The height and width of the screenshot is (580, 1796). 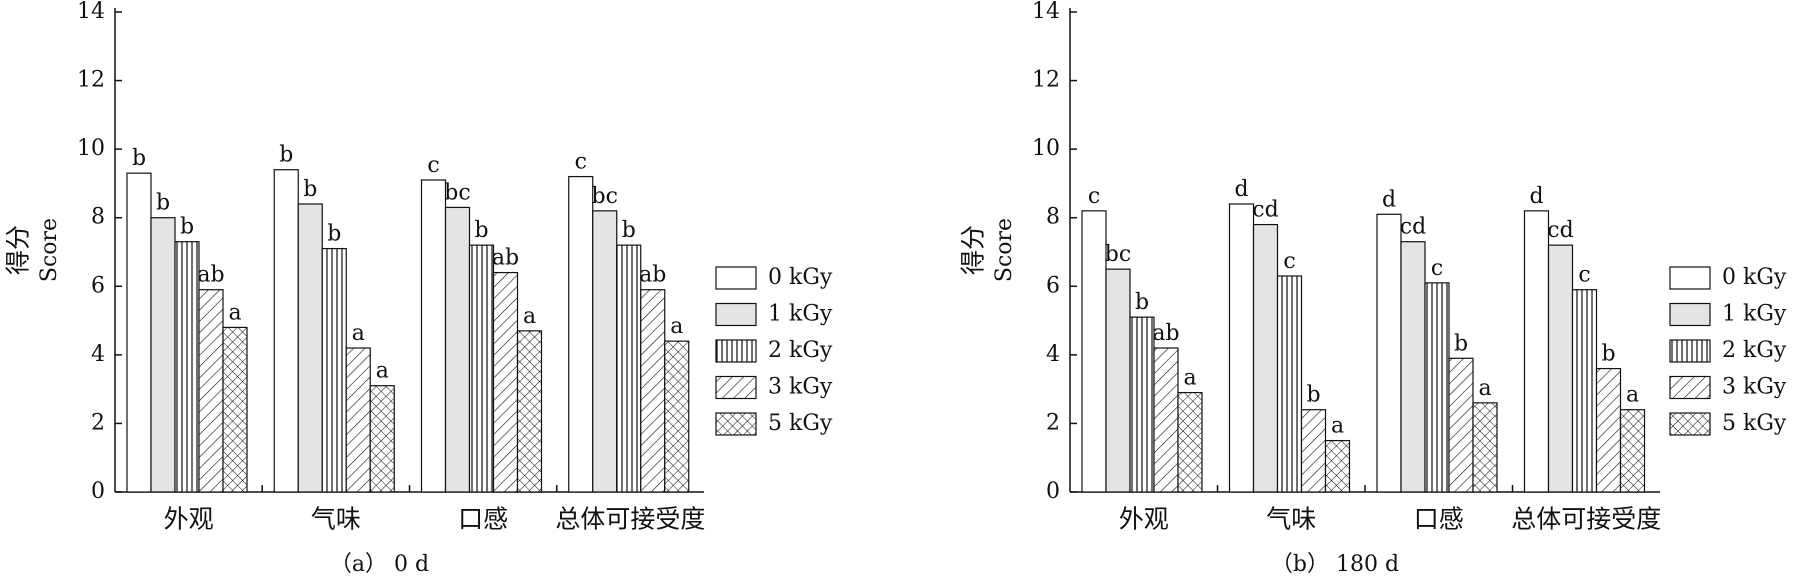 What do you see at coordinates (91, 148) in the screenshot?
I see `y-tick-label: 10` at bounding box center [91, 148].